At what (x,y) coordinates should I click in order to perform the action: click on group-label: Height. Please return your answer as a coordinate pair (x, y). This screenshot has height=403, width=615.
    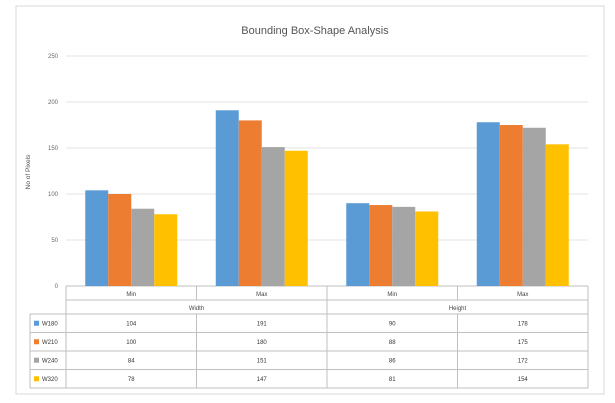
    Looking at the image, I should click on (458, 309).